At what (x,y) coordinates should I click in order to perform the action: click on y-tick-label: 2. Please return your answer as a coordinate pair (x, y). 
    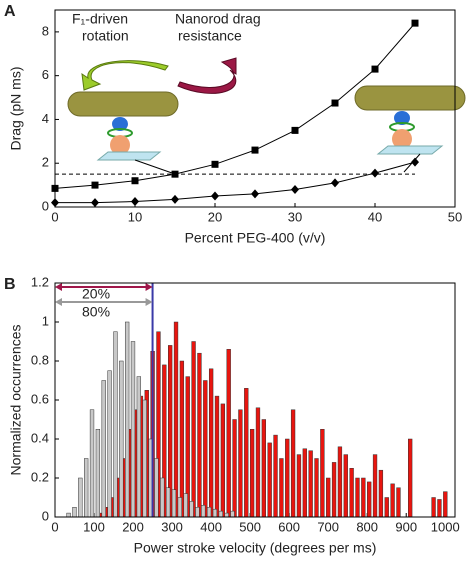
    Looking at the image, I should click on (45, 162).